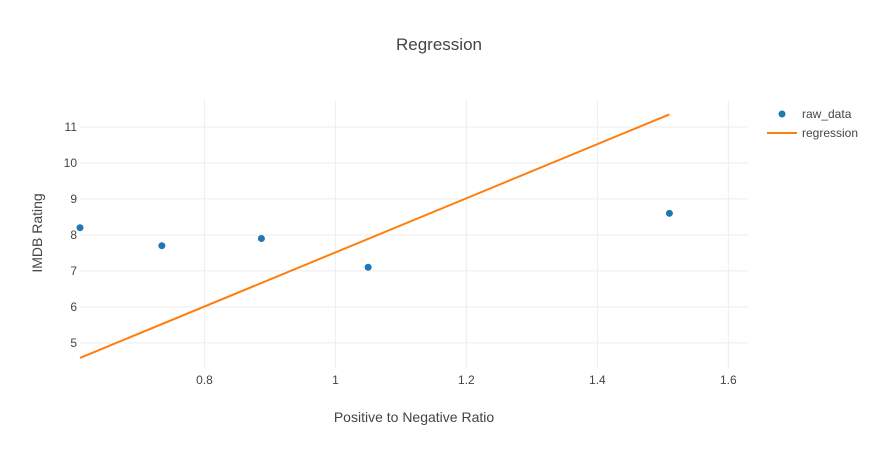  What do you see at coordinates (414, 417) in the screenshot?
I see `x-axis-title: Positive to Negative Ratio` at bounding box center [414, 417].